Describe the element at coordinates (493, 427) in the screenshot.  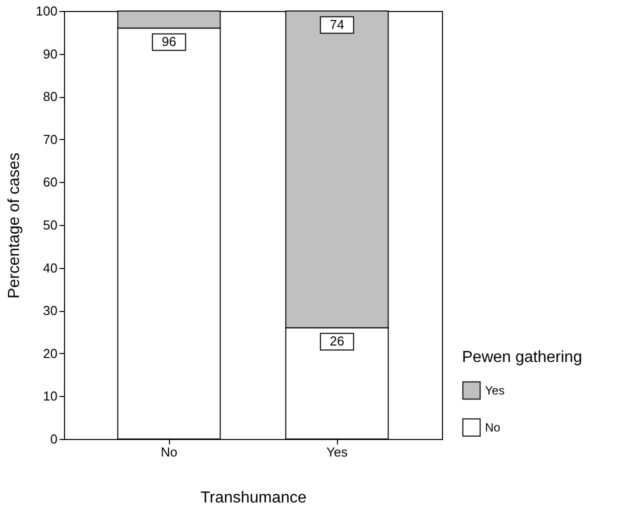
I see `legend-label: No` at that location.